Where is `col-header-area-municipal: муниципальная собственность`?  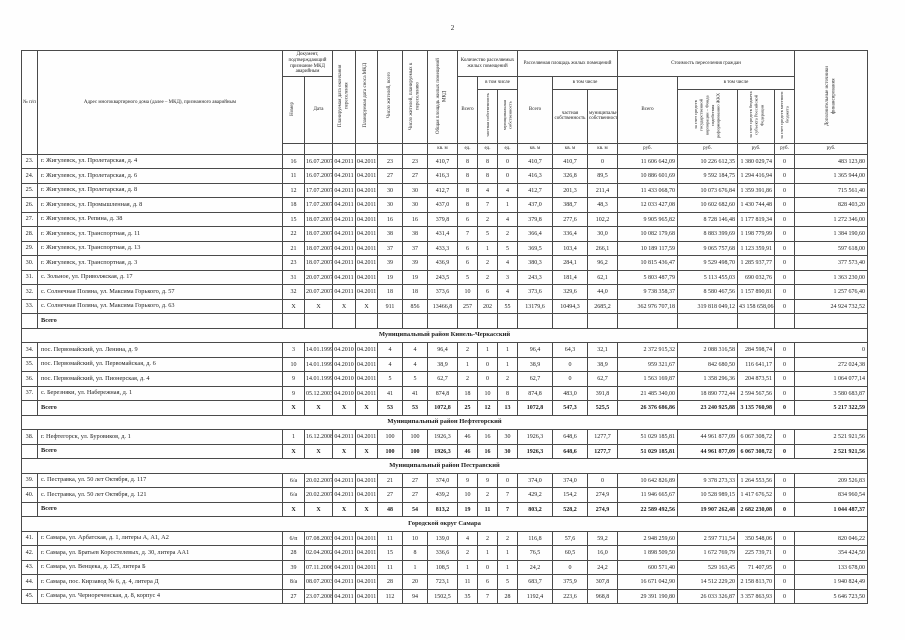
col-header-area-municipal: муниципальная собственность is located at coordinates (602, 116).